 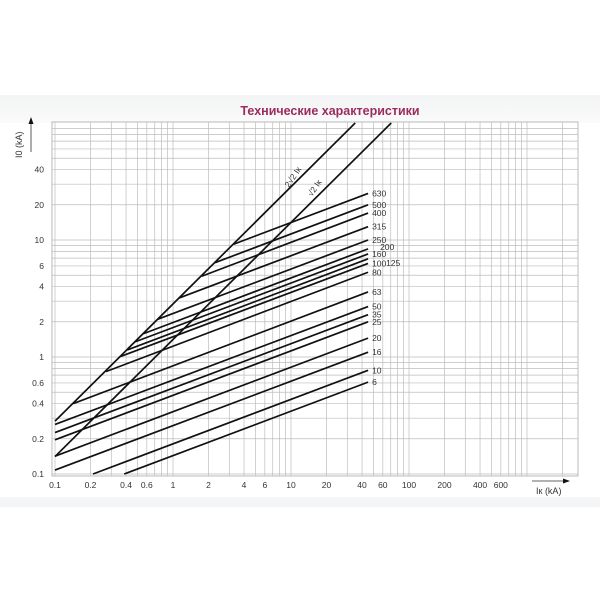 What do you see at coordinates (501, 485) in the screenshot?
I see `x-tick-label: 600` at bounding box center [501, 485].